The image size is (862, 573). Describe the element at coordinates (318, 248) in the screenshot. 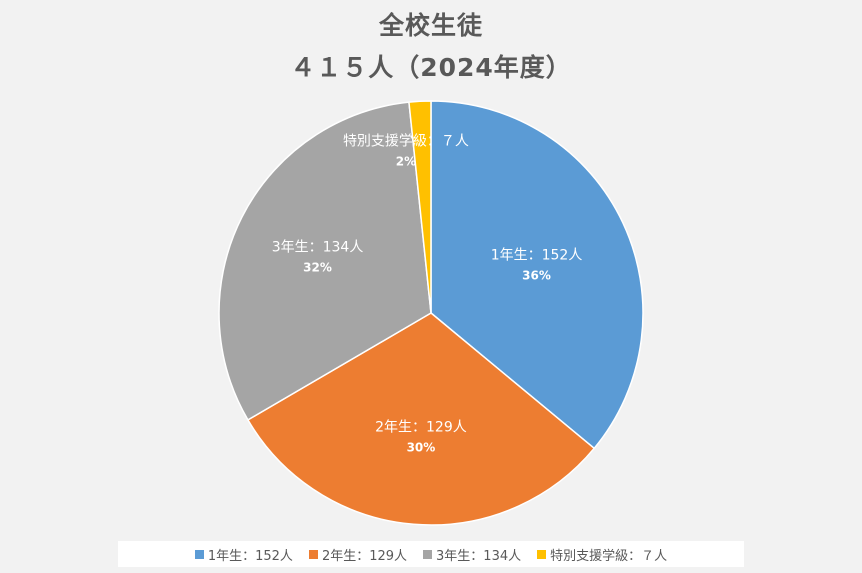

I see `slice-label-grade-3: 3年生：134人` at that location.